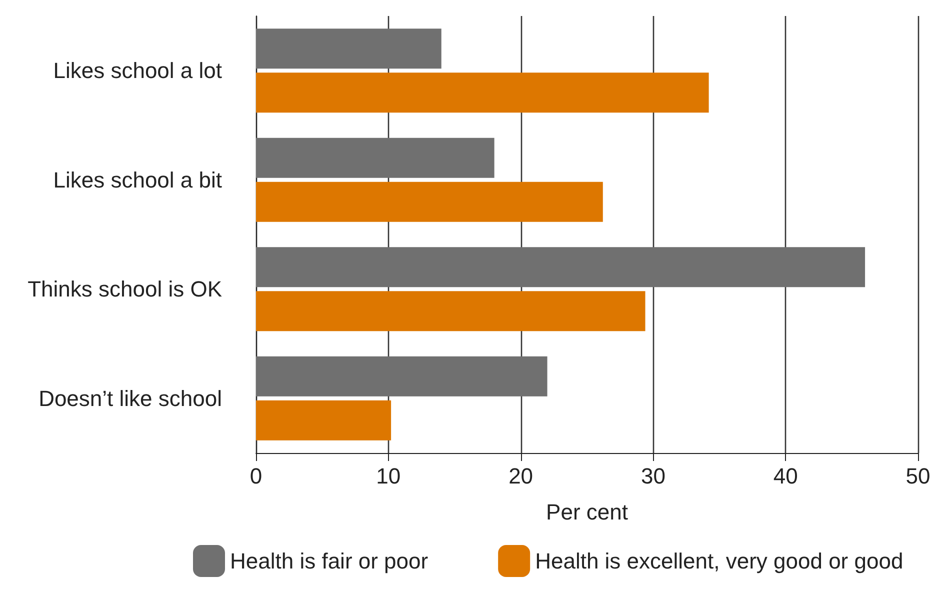 This screenshot has height=592, width=947. I want to click on legend-label: Health is excellent, very good or good, so click(719, 561).